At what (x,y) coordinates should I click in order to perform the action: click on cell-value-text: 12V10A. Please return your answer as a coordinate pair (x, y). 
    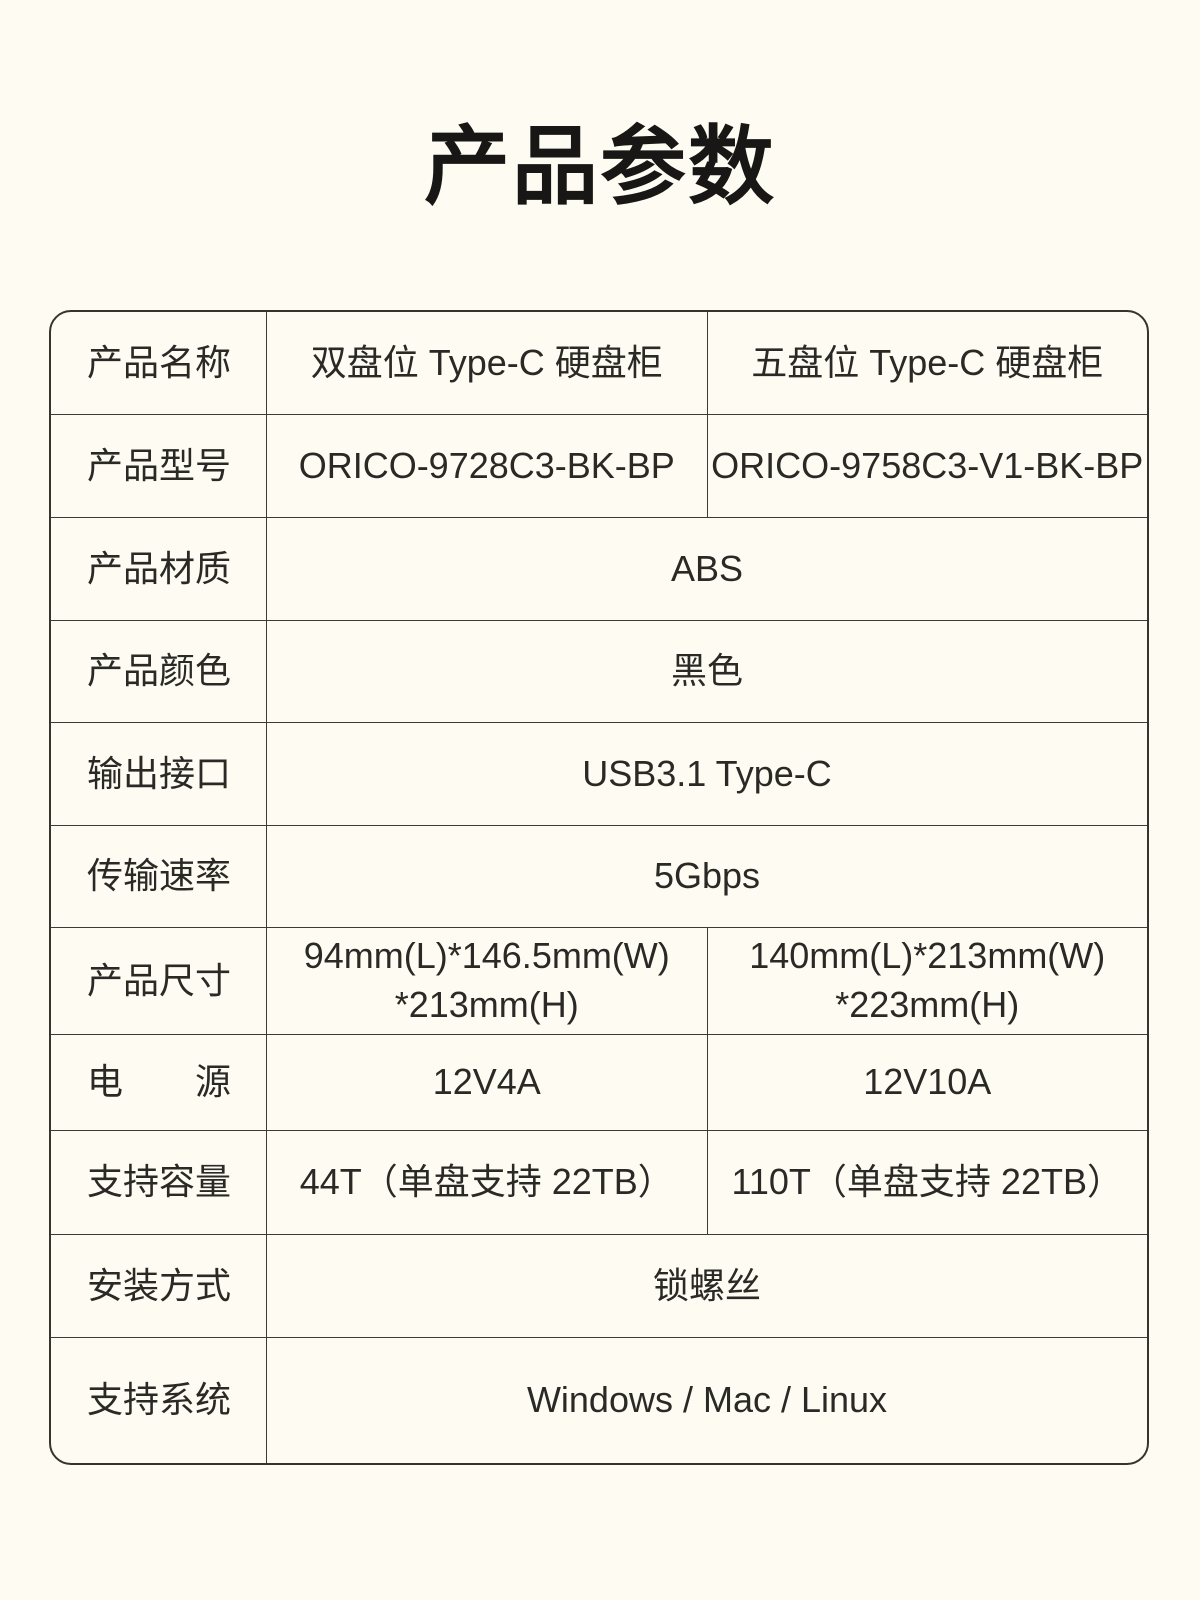
    Looking at the image, I should click on (927, 1082).